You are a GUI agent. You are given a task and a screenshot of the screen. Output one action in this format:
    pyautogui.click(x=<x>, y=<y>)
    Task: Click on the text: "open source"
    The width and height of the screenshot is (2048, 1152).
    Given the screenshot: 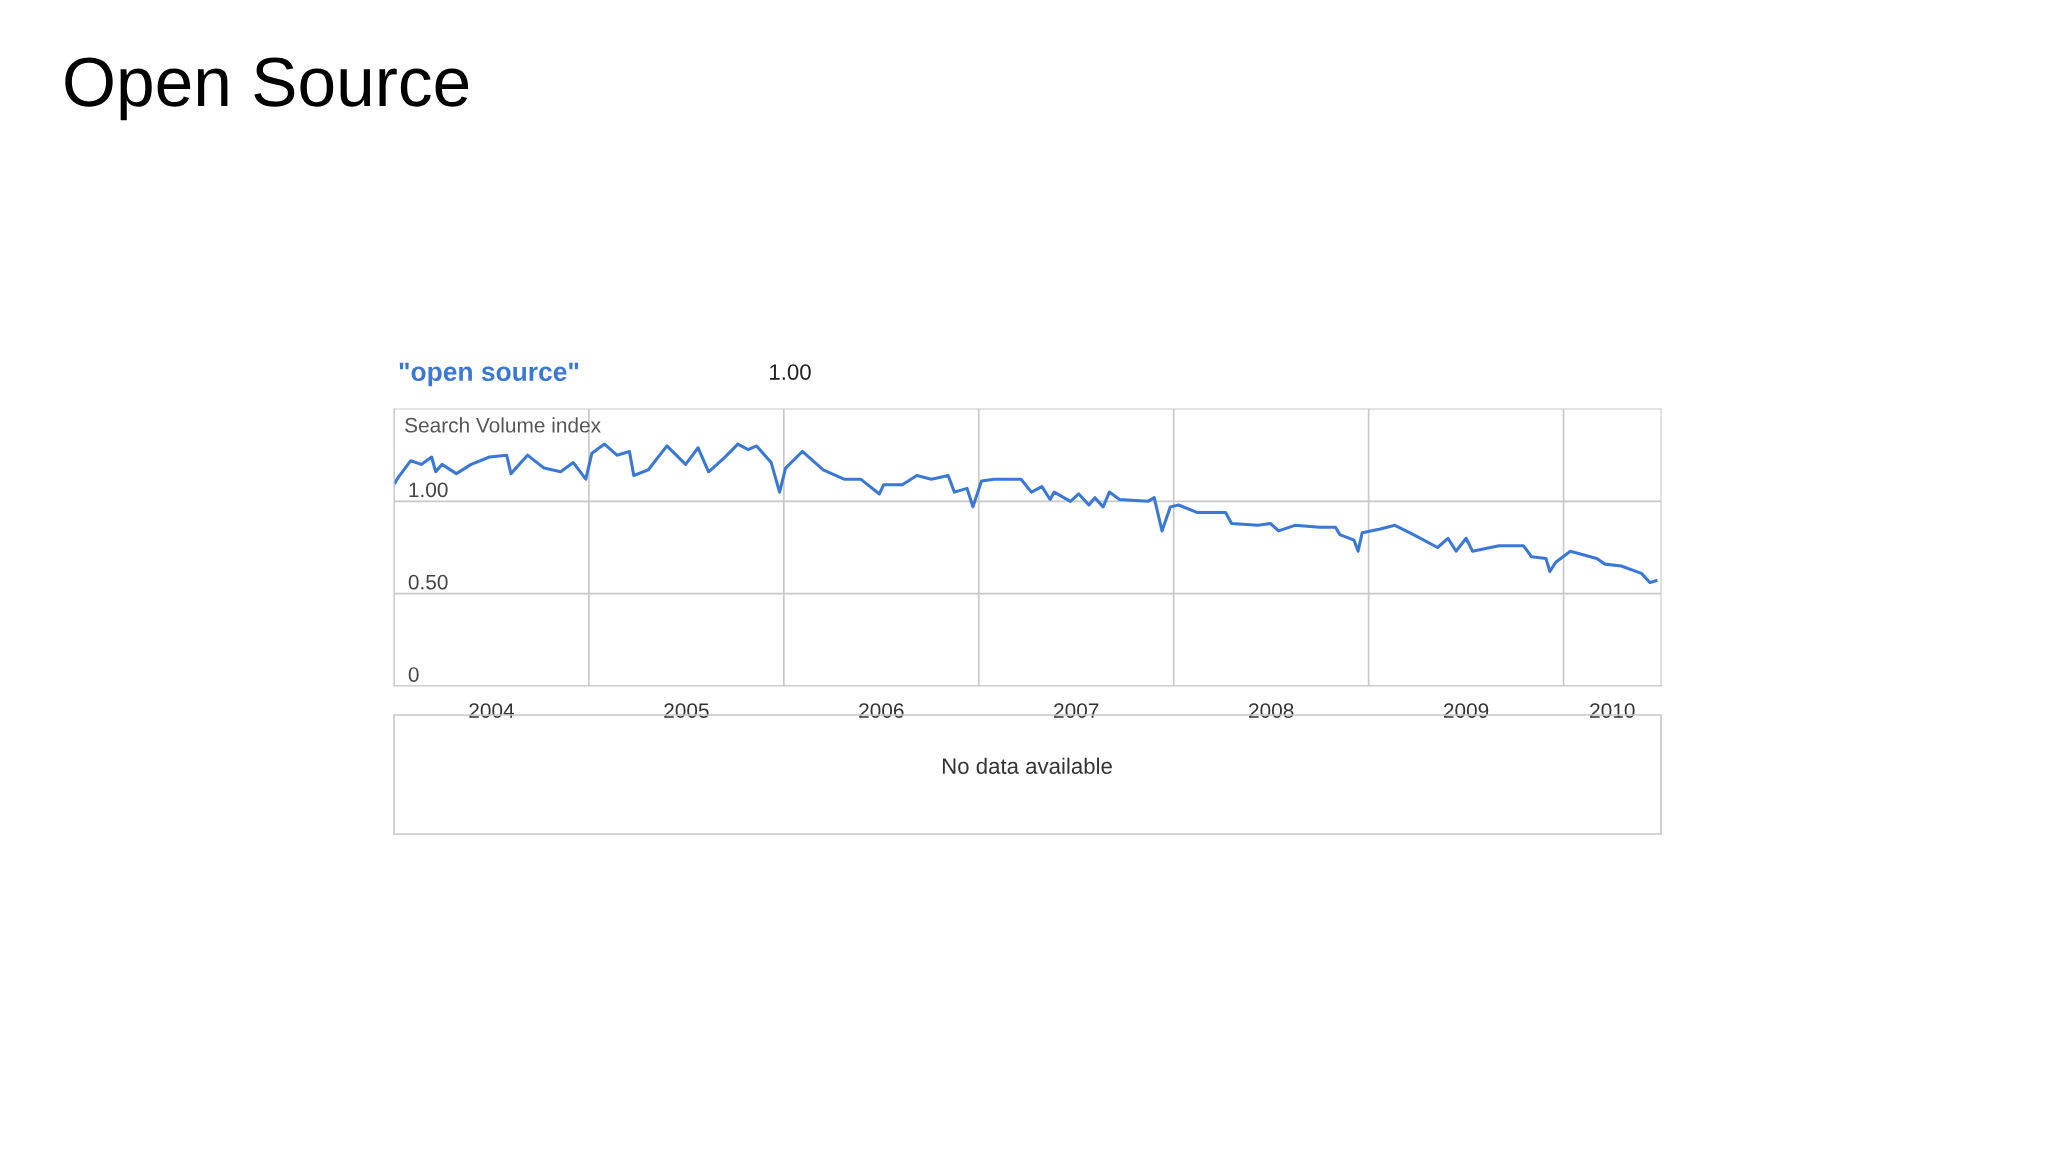 What is the action you would take?
    pyautogui.click(x=489, y=374)
    